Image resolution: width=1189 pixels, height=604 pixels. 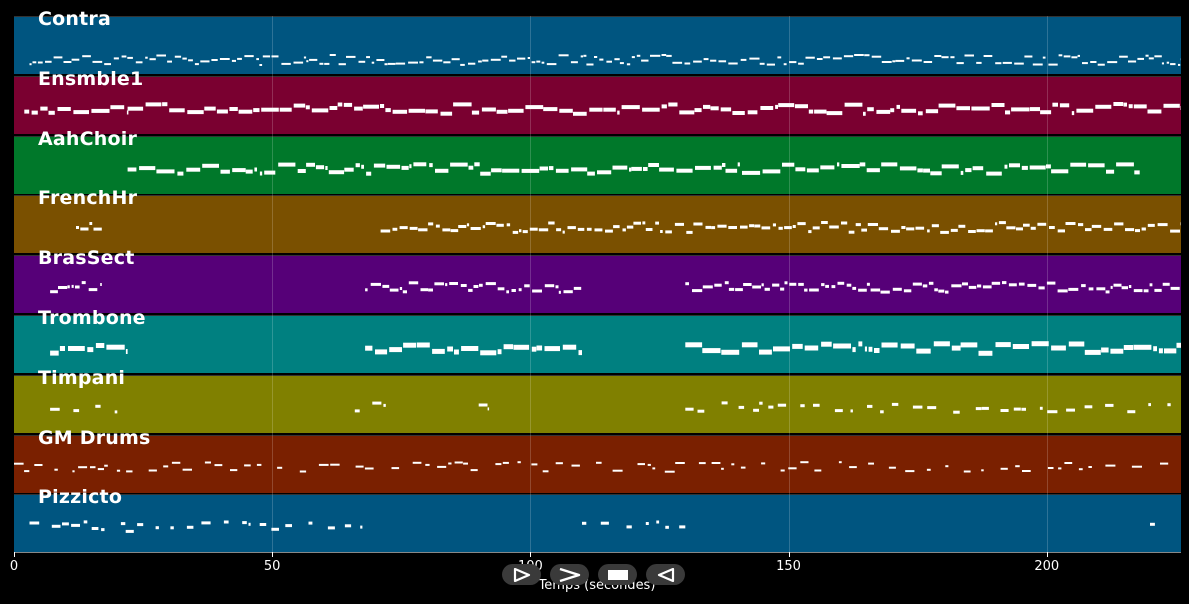 I want to click on track-gm-drums: GM Drums, so click(x=597, y=460).